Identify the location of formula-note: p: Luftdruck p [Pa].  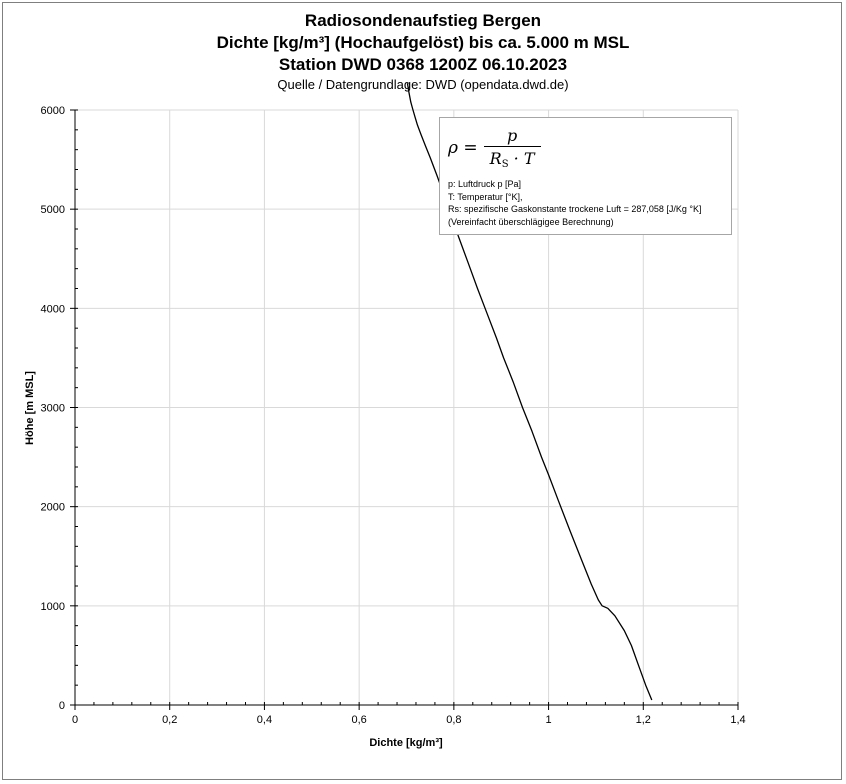
(485, 184).